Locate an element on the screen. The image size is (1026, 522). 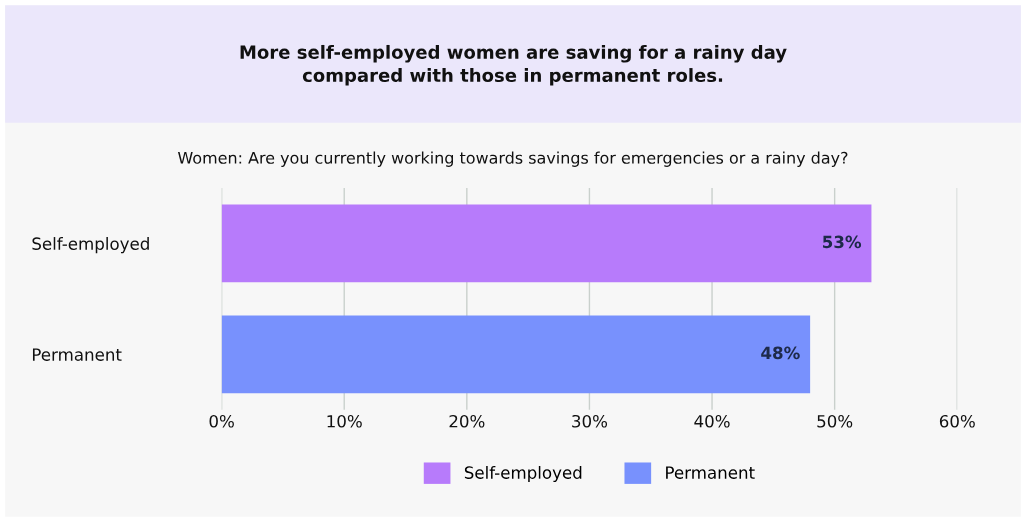
x-tick-label: 20% is located at coordinates (467, 421).